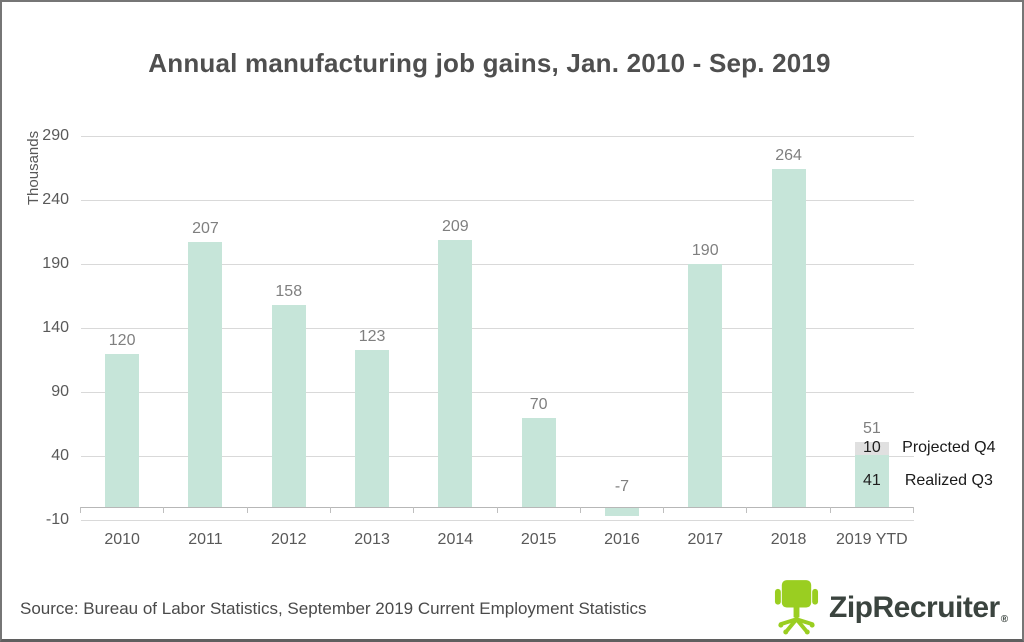  Describe the element at coordinates (60, 455) in the screenshot. I see `y-tick-label: 40` at that location.